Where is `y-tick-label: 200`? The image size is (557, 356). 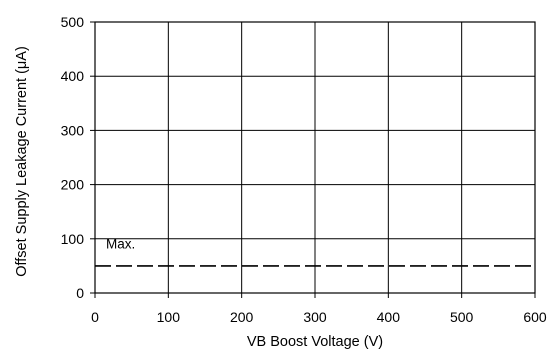 y-tick-label: 200 is located at coordinates (73, 185).